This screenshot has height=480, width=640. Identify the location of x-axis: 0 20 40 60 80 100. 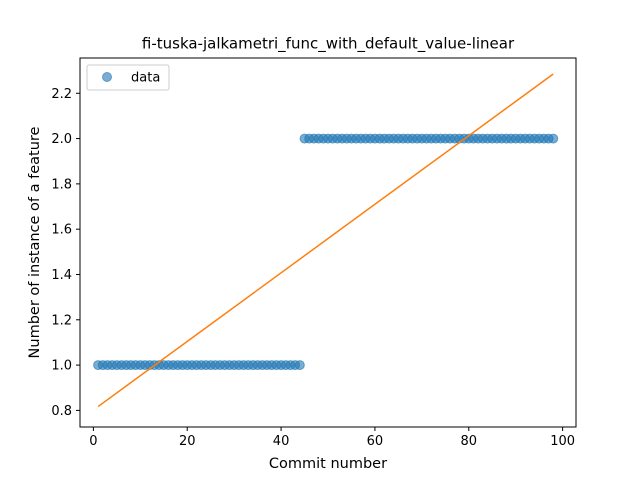
(332, 438).